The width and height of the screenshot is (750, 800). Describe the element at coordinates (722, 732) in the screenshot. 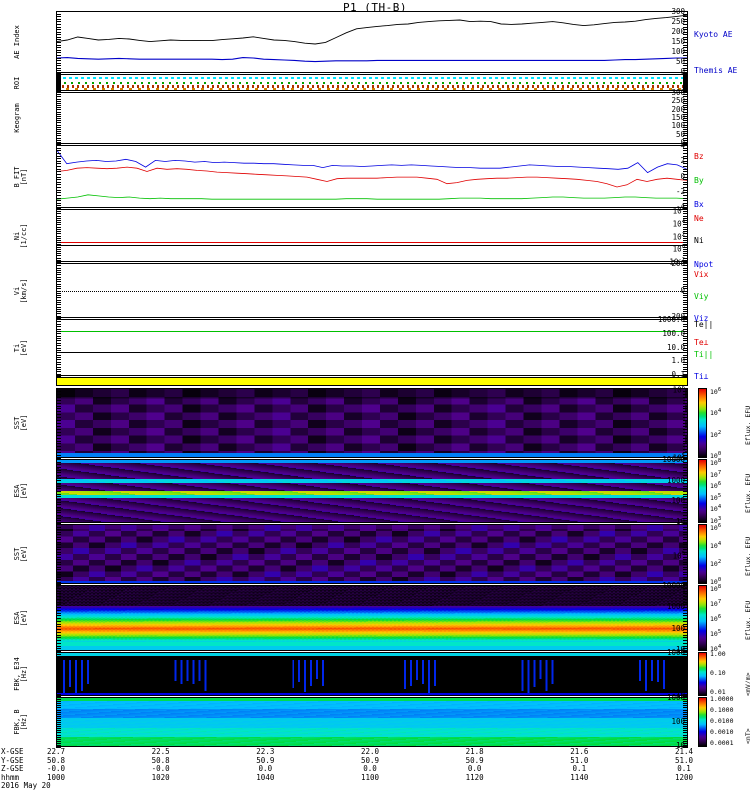

I see `cb-fbk-b-tick: 0.0010` at that location.